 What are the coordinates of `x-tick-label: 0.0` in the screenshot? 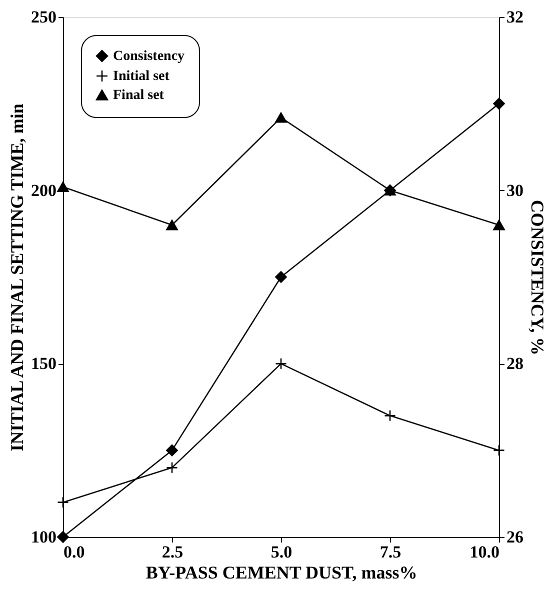 It's located at (74, 552).